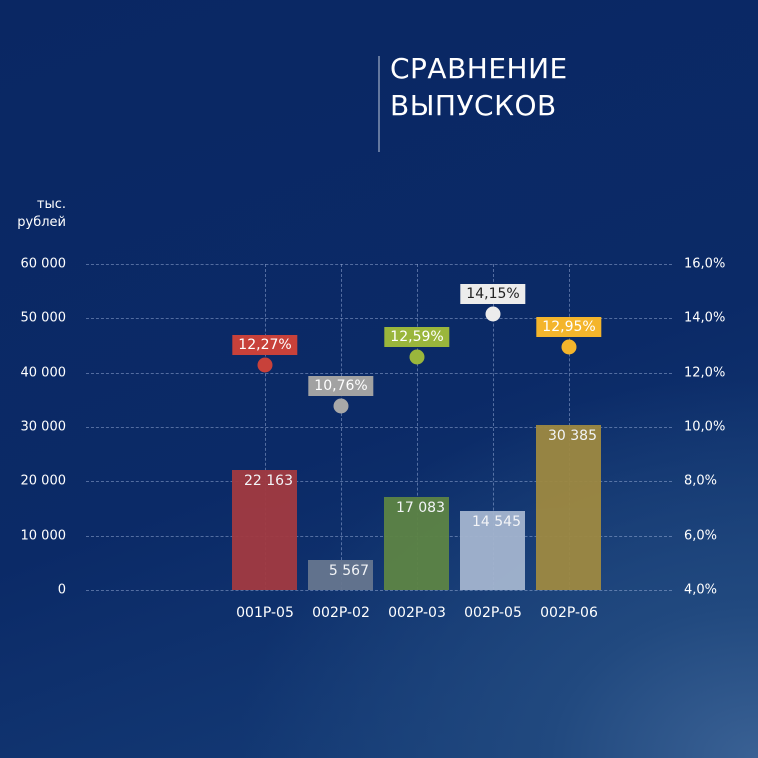 This screenshot has width=758, height=758. Describe the element at coordinates (265, 613) in the screenshot. I see `x-axis-category-label: 001P-05` at that location.